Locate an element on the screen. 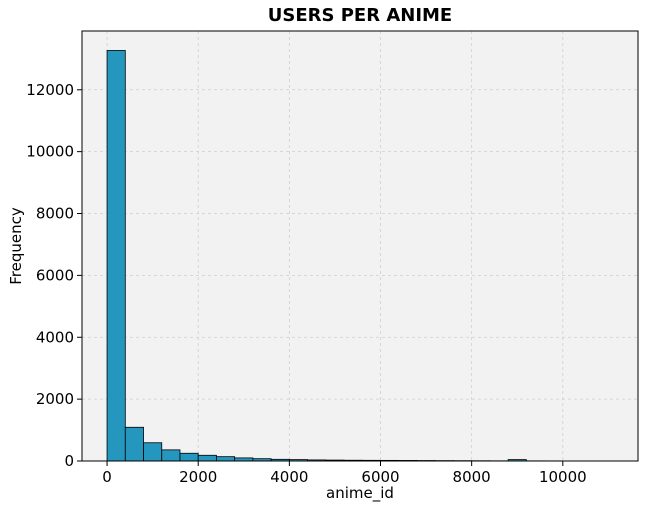 Image resolution: width=646 pixels, height=511 pixels. y-tick-label: 8000 is located at coordinates (55, 214).